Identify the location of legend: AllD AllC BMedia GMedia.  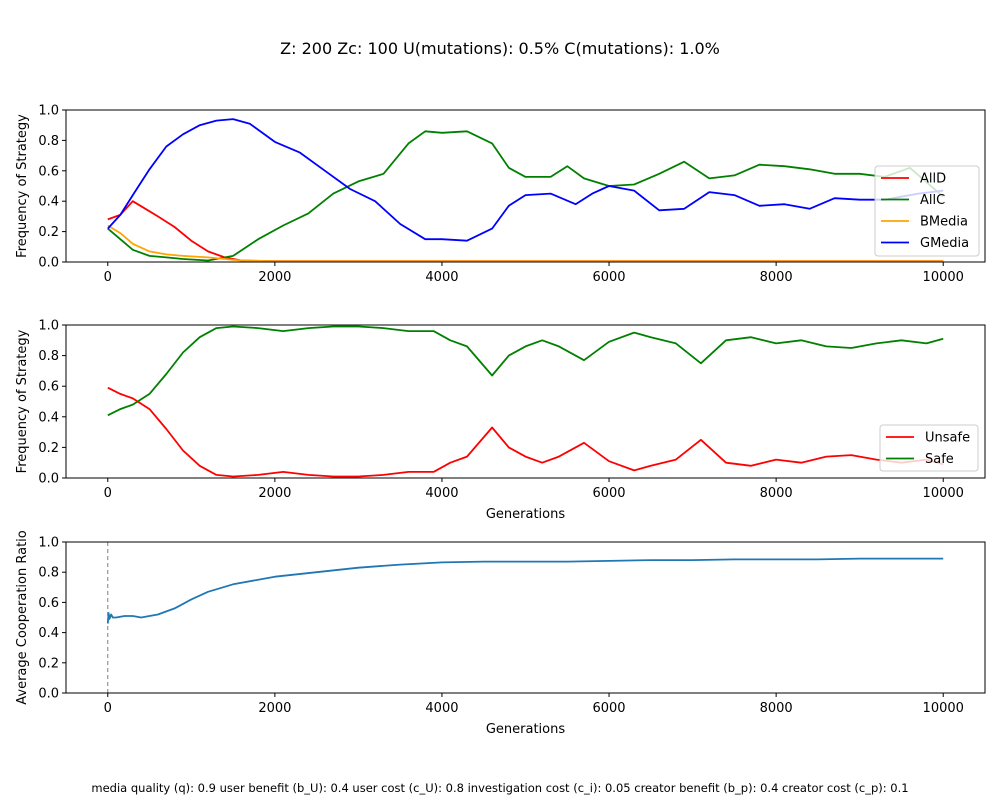
(927, 211).